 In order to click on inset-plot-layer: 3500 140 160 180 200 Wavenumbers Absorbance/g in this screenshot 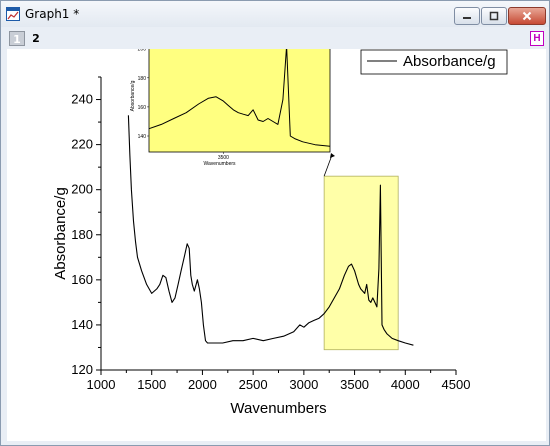, I will do `click(232, 113)`.